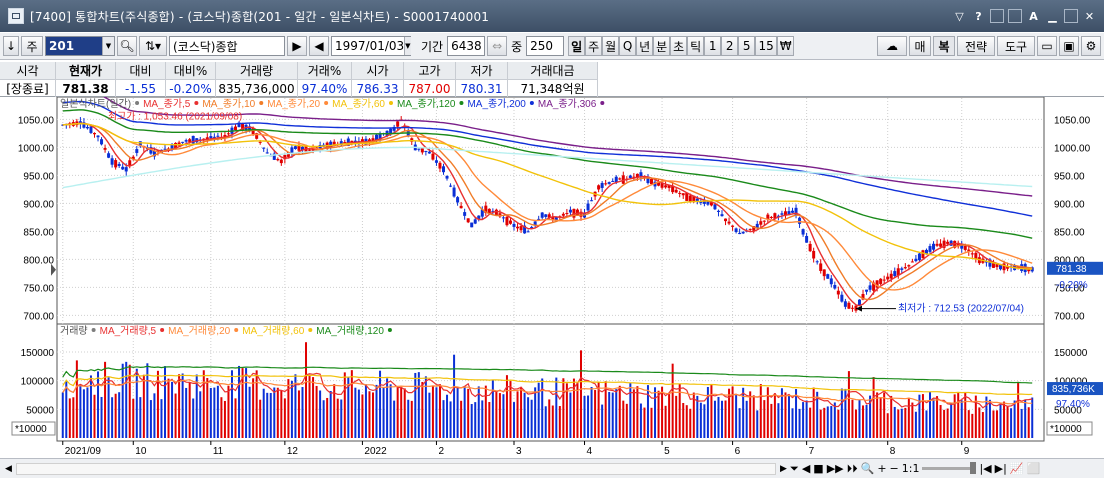  I want to click on scroll-right-icon: ▶, so click(783, 468).